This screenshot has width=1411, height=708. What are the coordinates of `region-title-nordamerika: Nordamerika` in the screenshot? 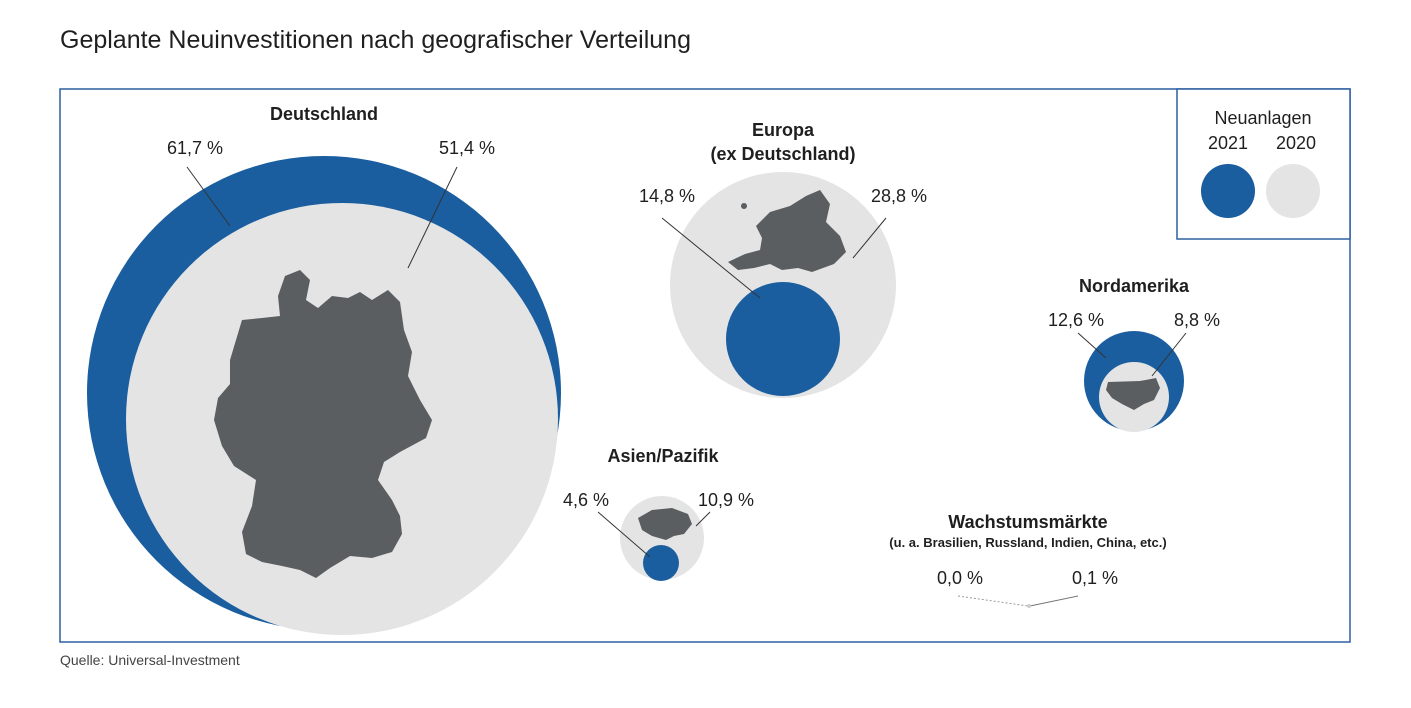 It's located at (1134, 286).